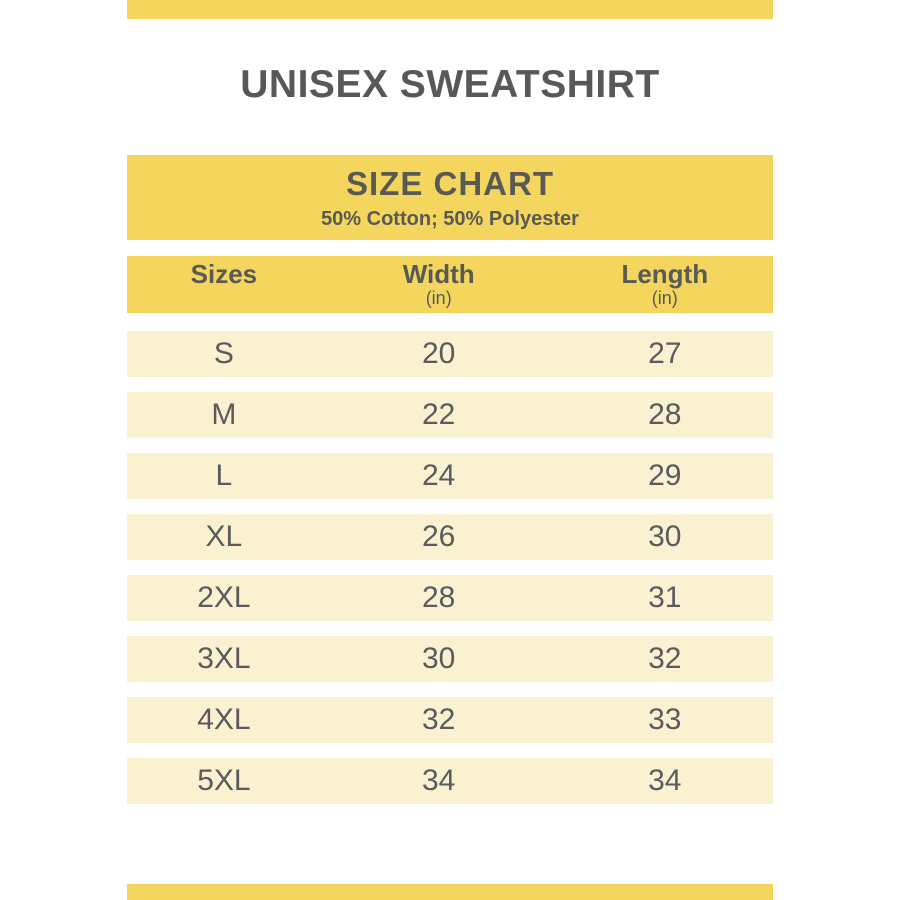 This screenshot has height=900, width=900. What do you see at coordinates (224, 414) in the screenshot?
I see `size-cell: M` at bounding box center [224, 414].